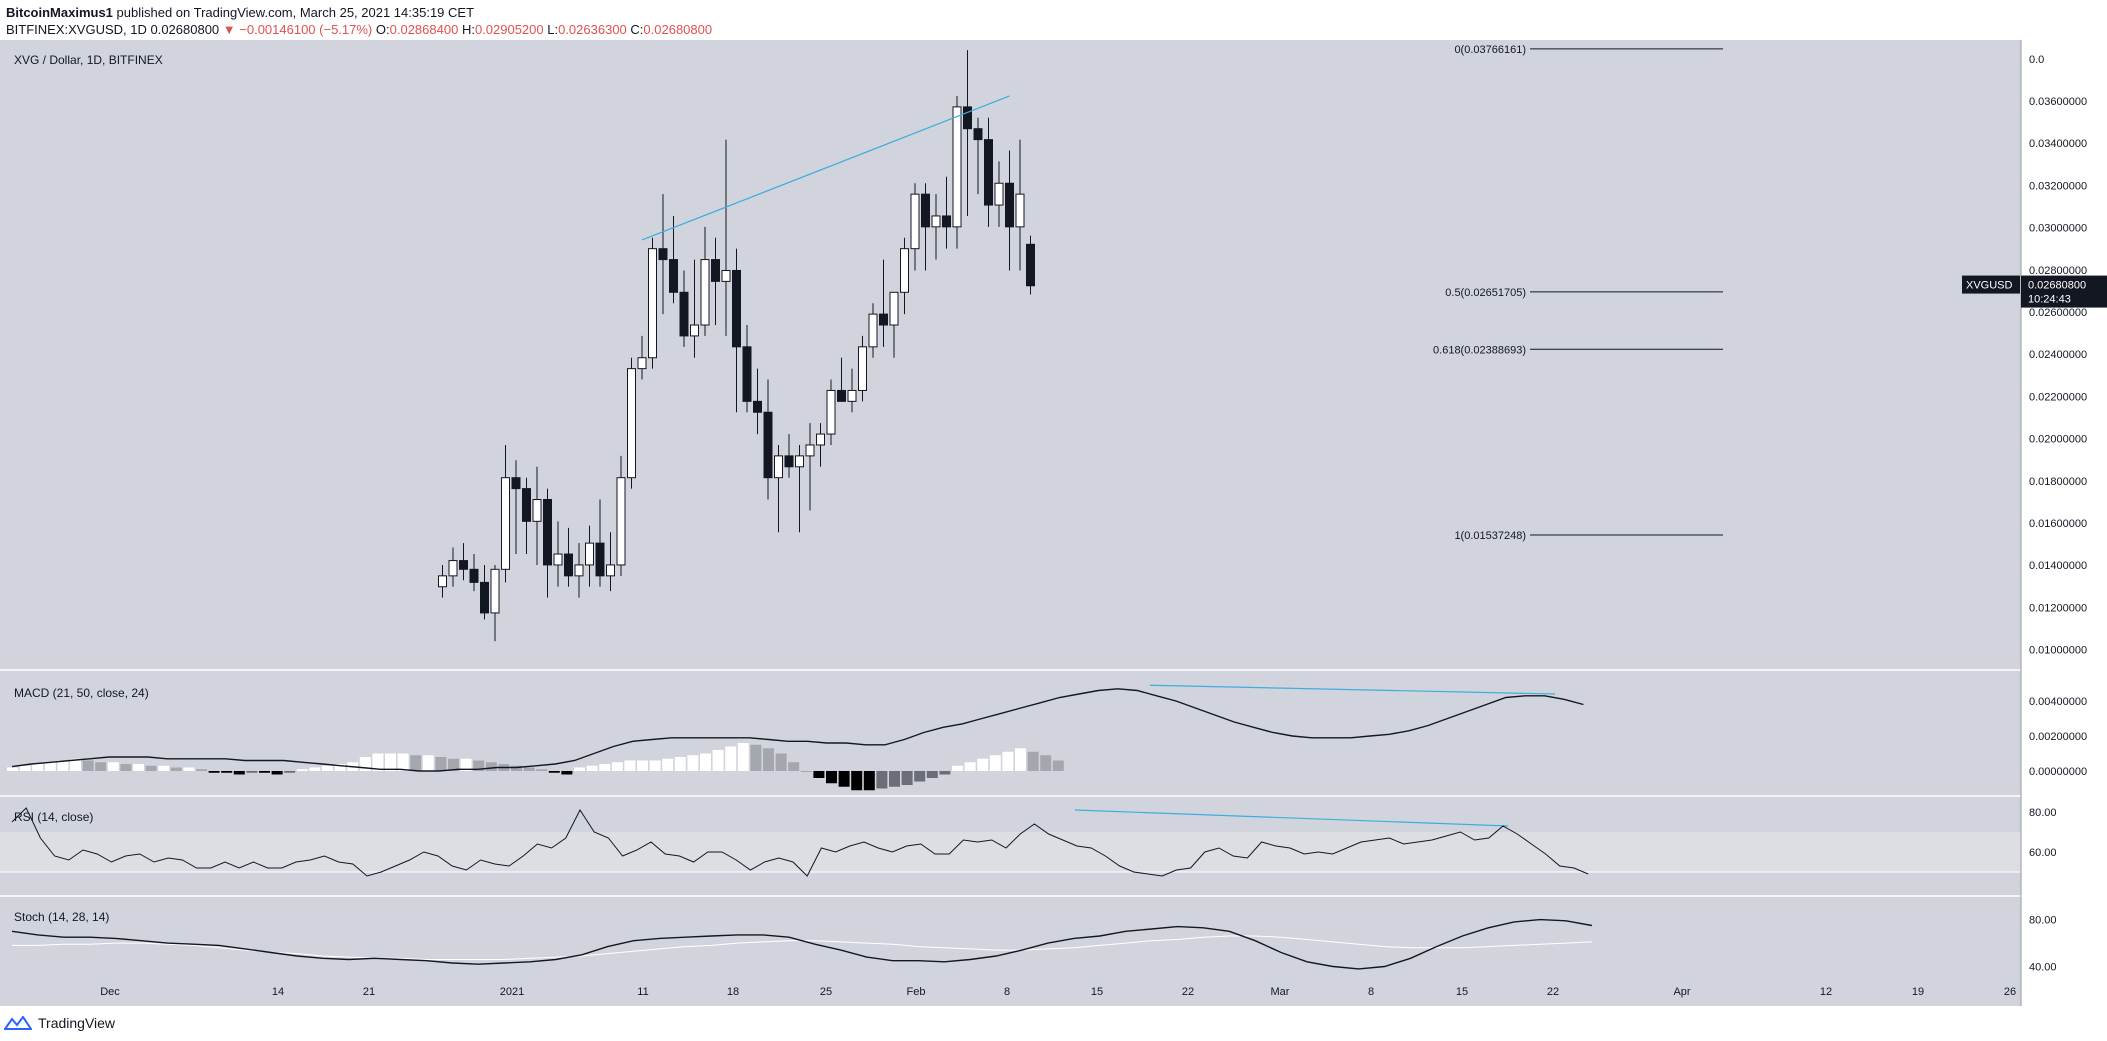 This screenshot has width=2107, height=1041. What do you see at coordinates (678, 29) in the screenshot?
I see `close-value: 0.02680800` at bounding box center [678, 29].